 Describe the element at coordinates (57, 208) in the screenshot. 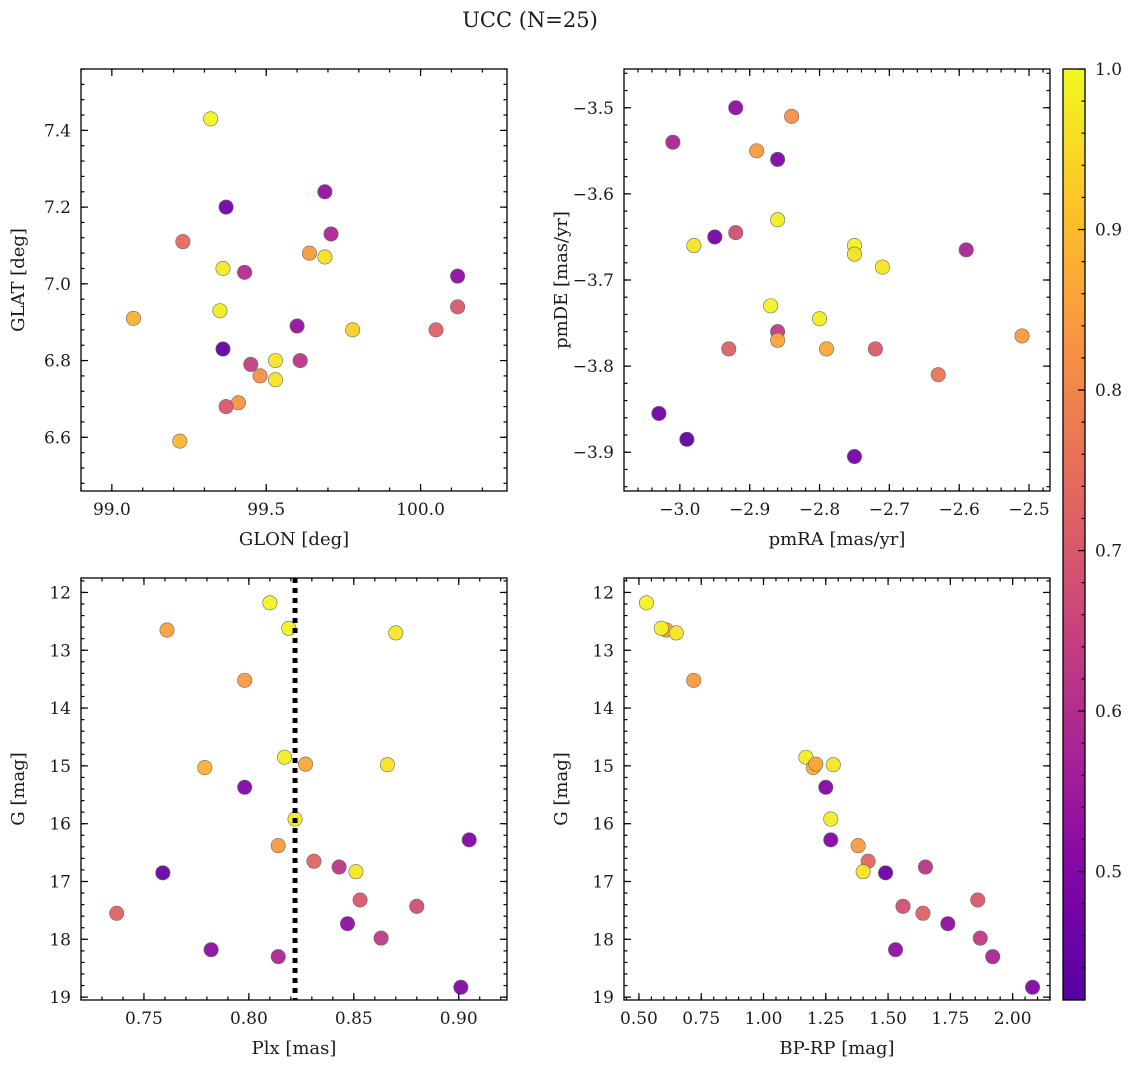

I see `y-tick-label: 7.2` at that location.